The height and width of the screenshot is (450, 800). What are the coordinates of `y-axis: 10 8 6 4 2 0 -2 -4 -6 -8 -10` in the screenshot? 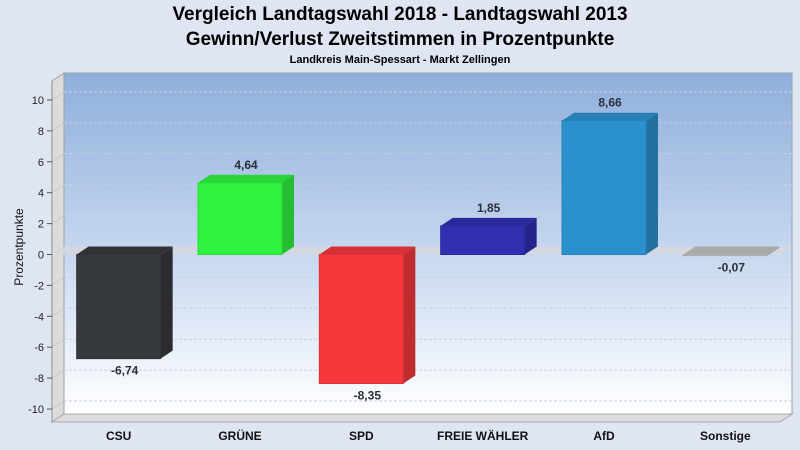 It's located at (40, 251).